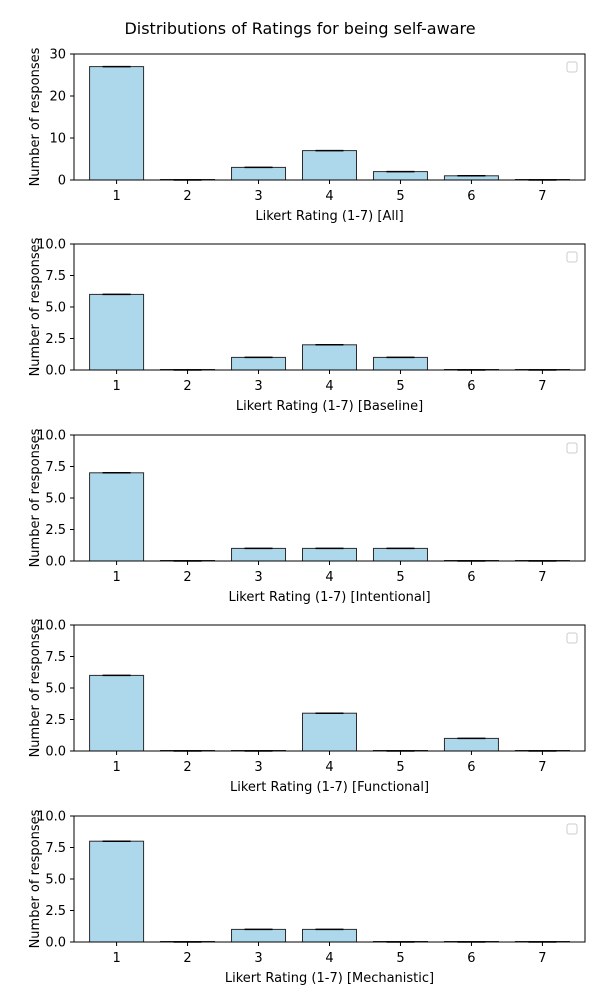  Describe the element at coordinates (329, 216) in the screenshot. I see `x-axis-label: Likert Rating (1-7) [All]` at that location.